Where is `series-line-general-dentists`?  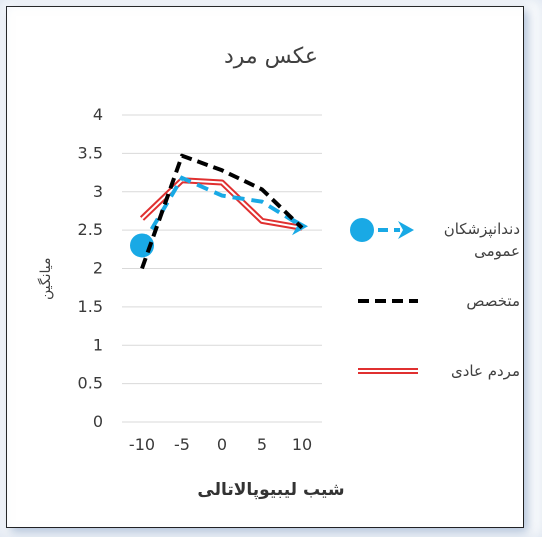
series-line-general-dentists is located at coordinates (222, 211).